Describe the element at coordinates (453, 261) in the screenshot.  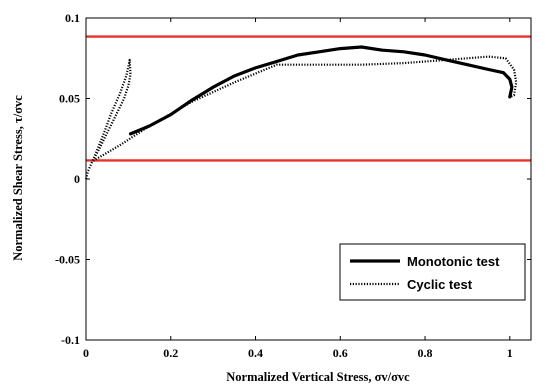
I see `legend-label-monotonic: Monotonic test` at that location.